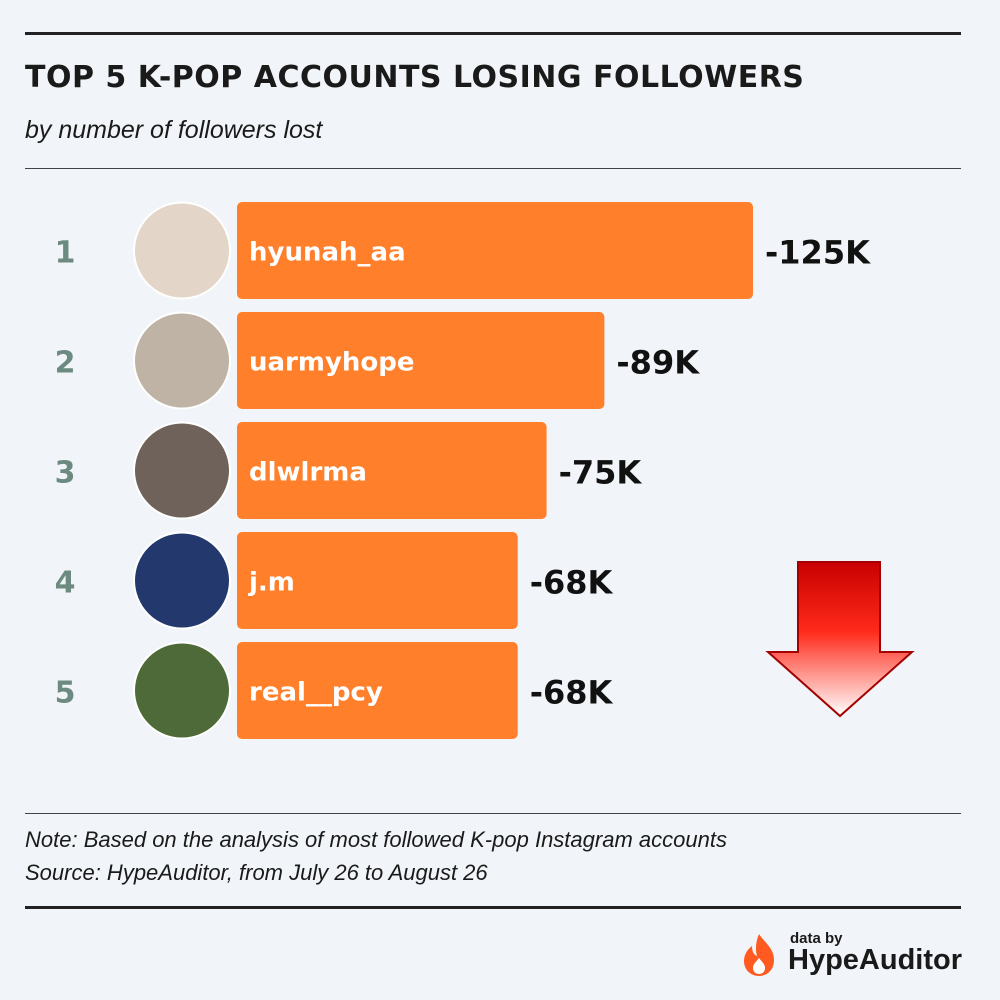 This screenshot has width=1000, height=1000. Describe the element at coordinates (65, 473) in the screenshot. I see `rank-number: 3` at that location.